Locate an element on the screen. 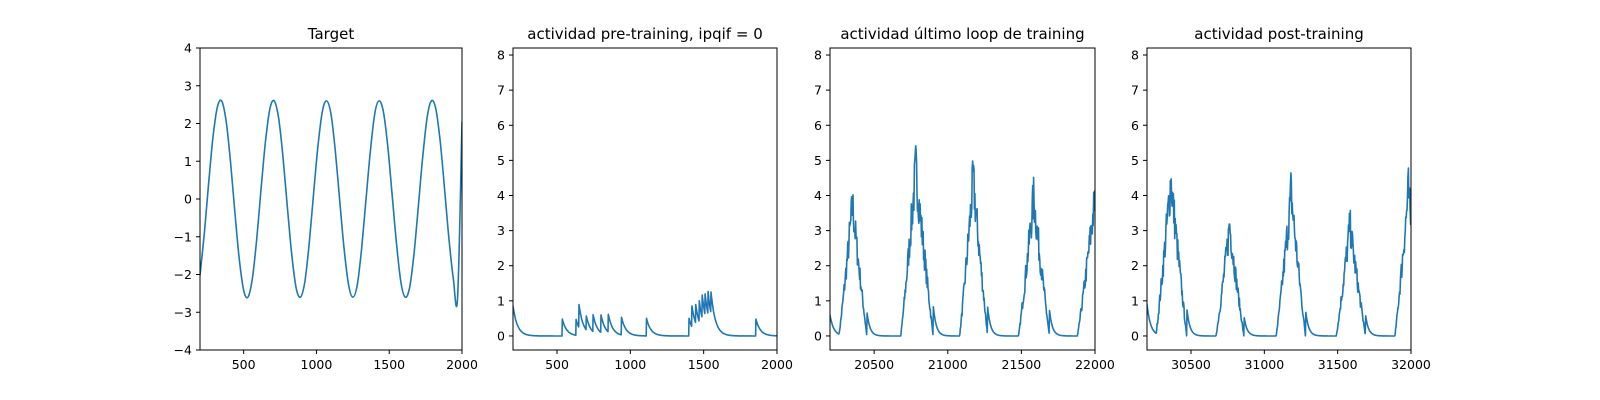 Image resolution: width=1600 pixels, height=400 pixels. x-tick-label: 20500 is located at coordinates (874, 364).